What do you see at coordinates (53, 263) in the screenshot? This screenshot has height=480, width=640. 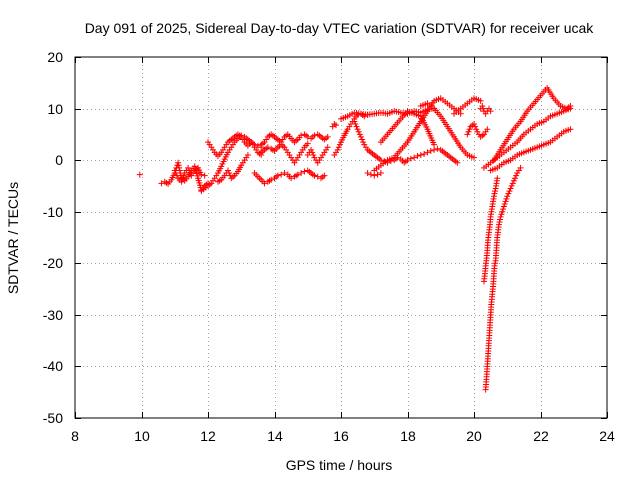 I see `y-tick-label: -20` at bounding box center [53, 263].